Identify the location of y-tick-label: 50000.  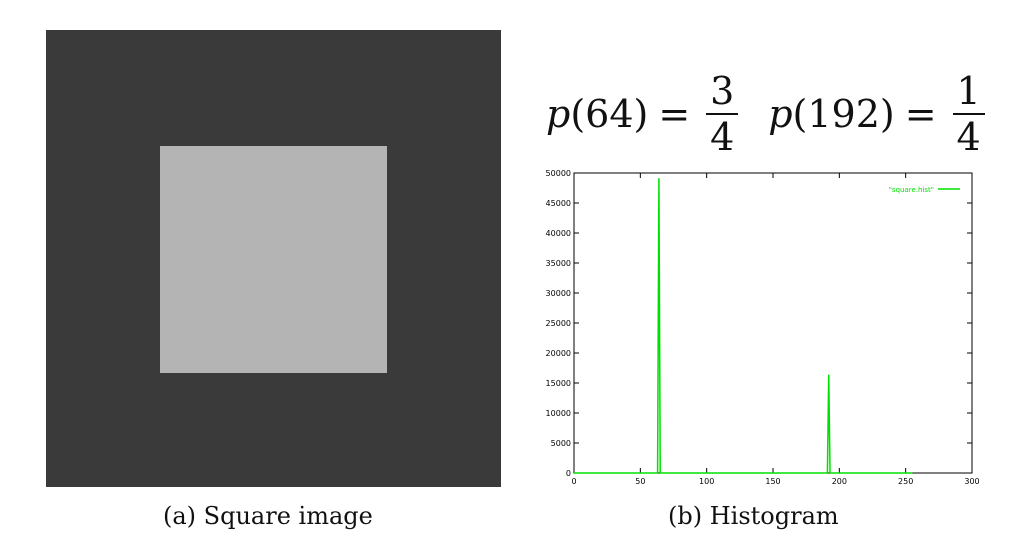
(558, 173).